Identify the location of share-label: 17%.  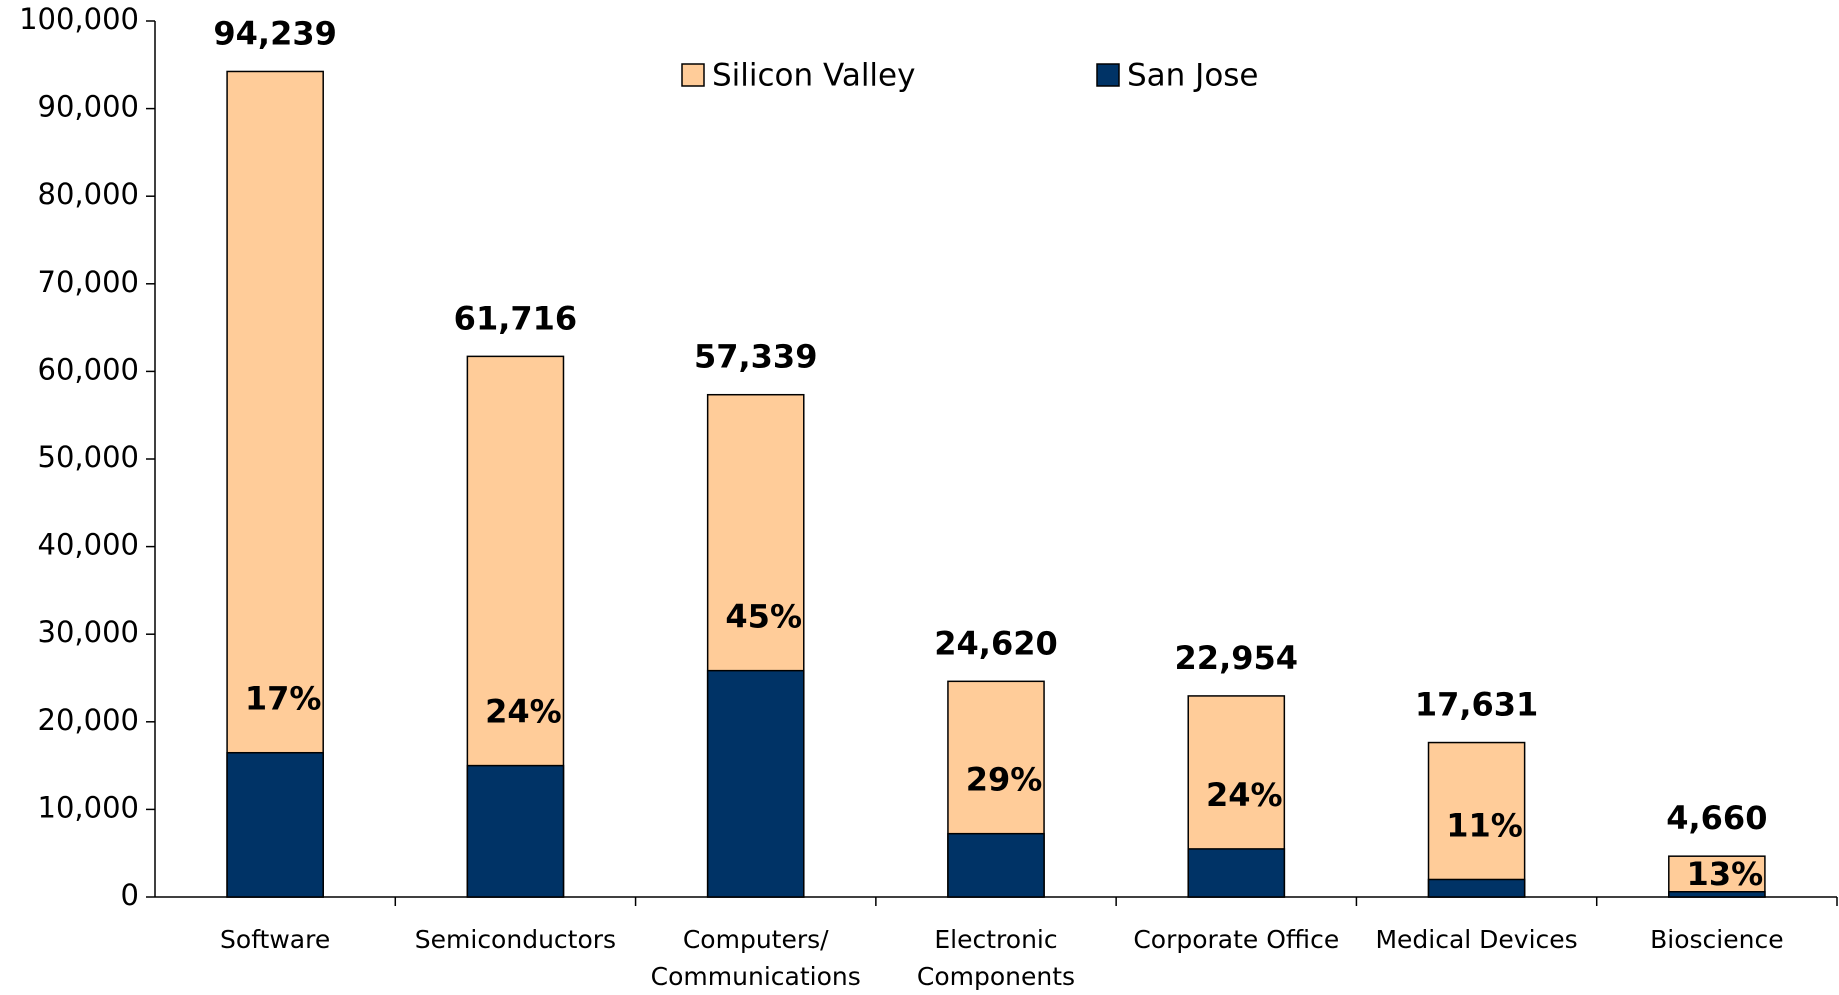
(283, 699).